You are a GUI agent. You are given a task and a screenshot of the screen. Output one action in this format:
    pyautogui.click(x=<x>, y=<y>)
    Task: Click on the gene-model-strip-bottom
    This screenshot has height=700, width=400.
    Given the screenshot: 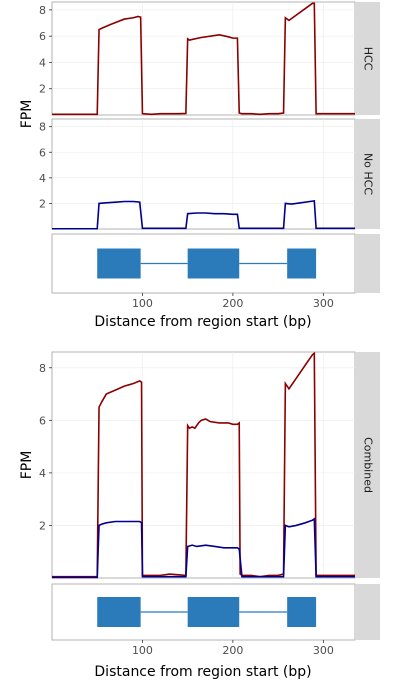 What is the action you would take?
    pyautogui.click(x=367, y=612)
    